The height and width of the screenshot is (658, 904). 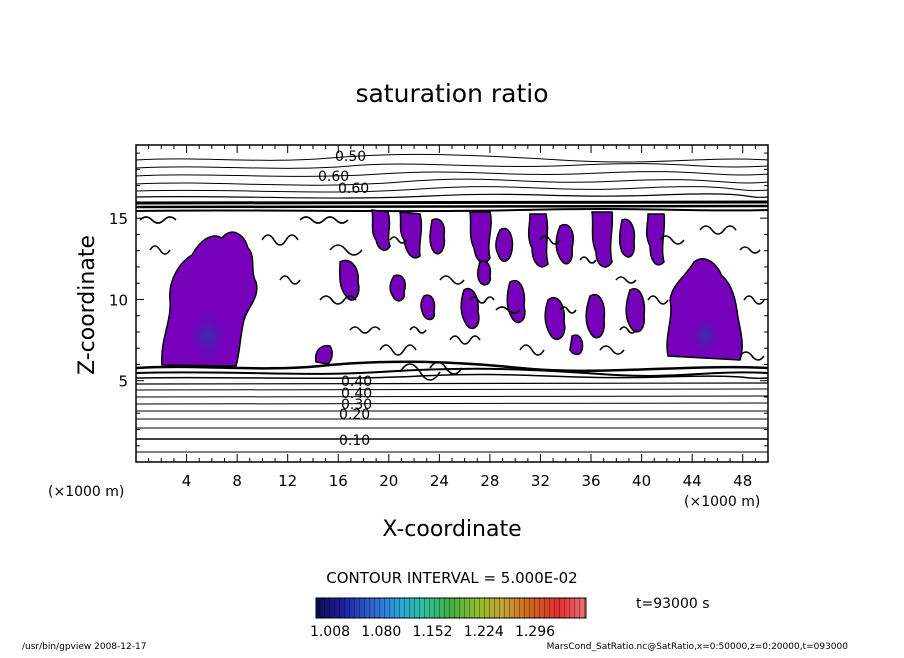 I want to click on x-tick-label: 24, so click(x=439, y=481).